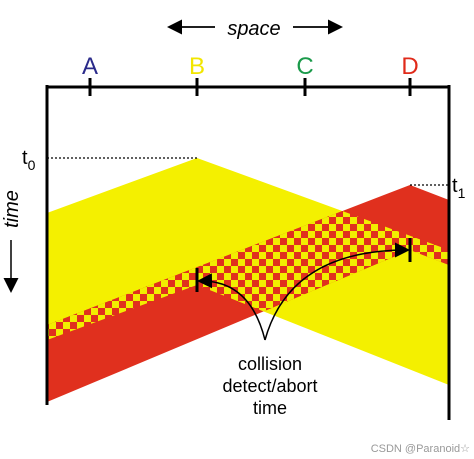 The image size is (474, 459). Describe the element at coordinates (304, 66) in the screenshot. I see `node-label: C` at that location.